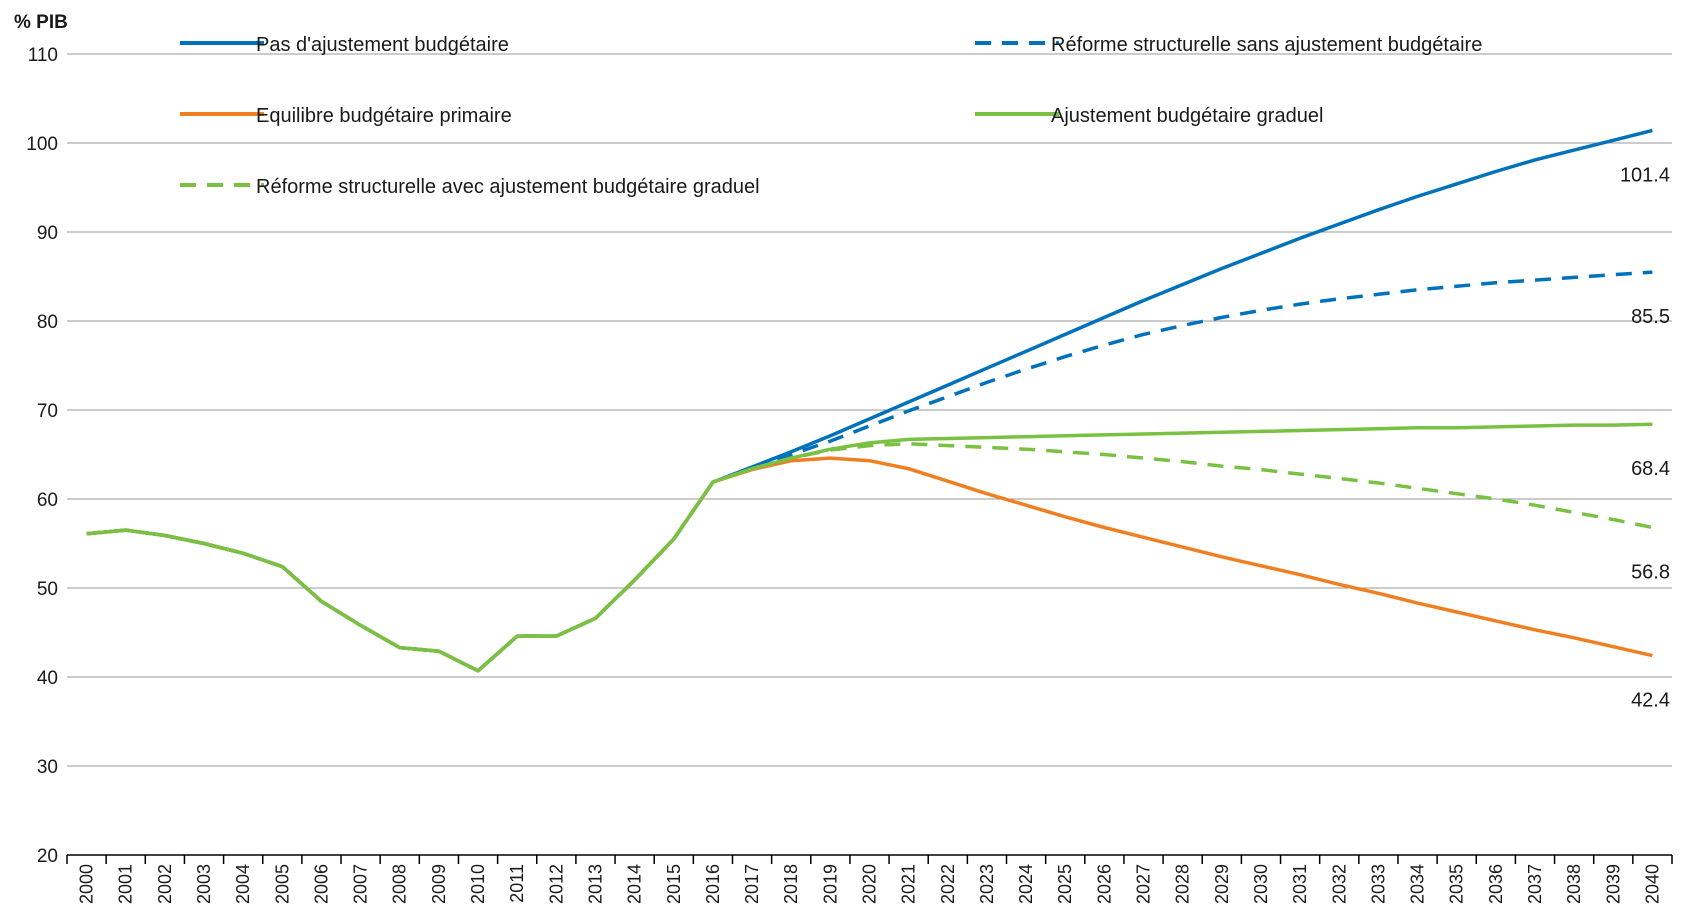  I want to click on x-tick-label: 2028, so click(1183, 884).